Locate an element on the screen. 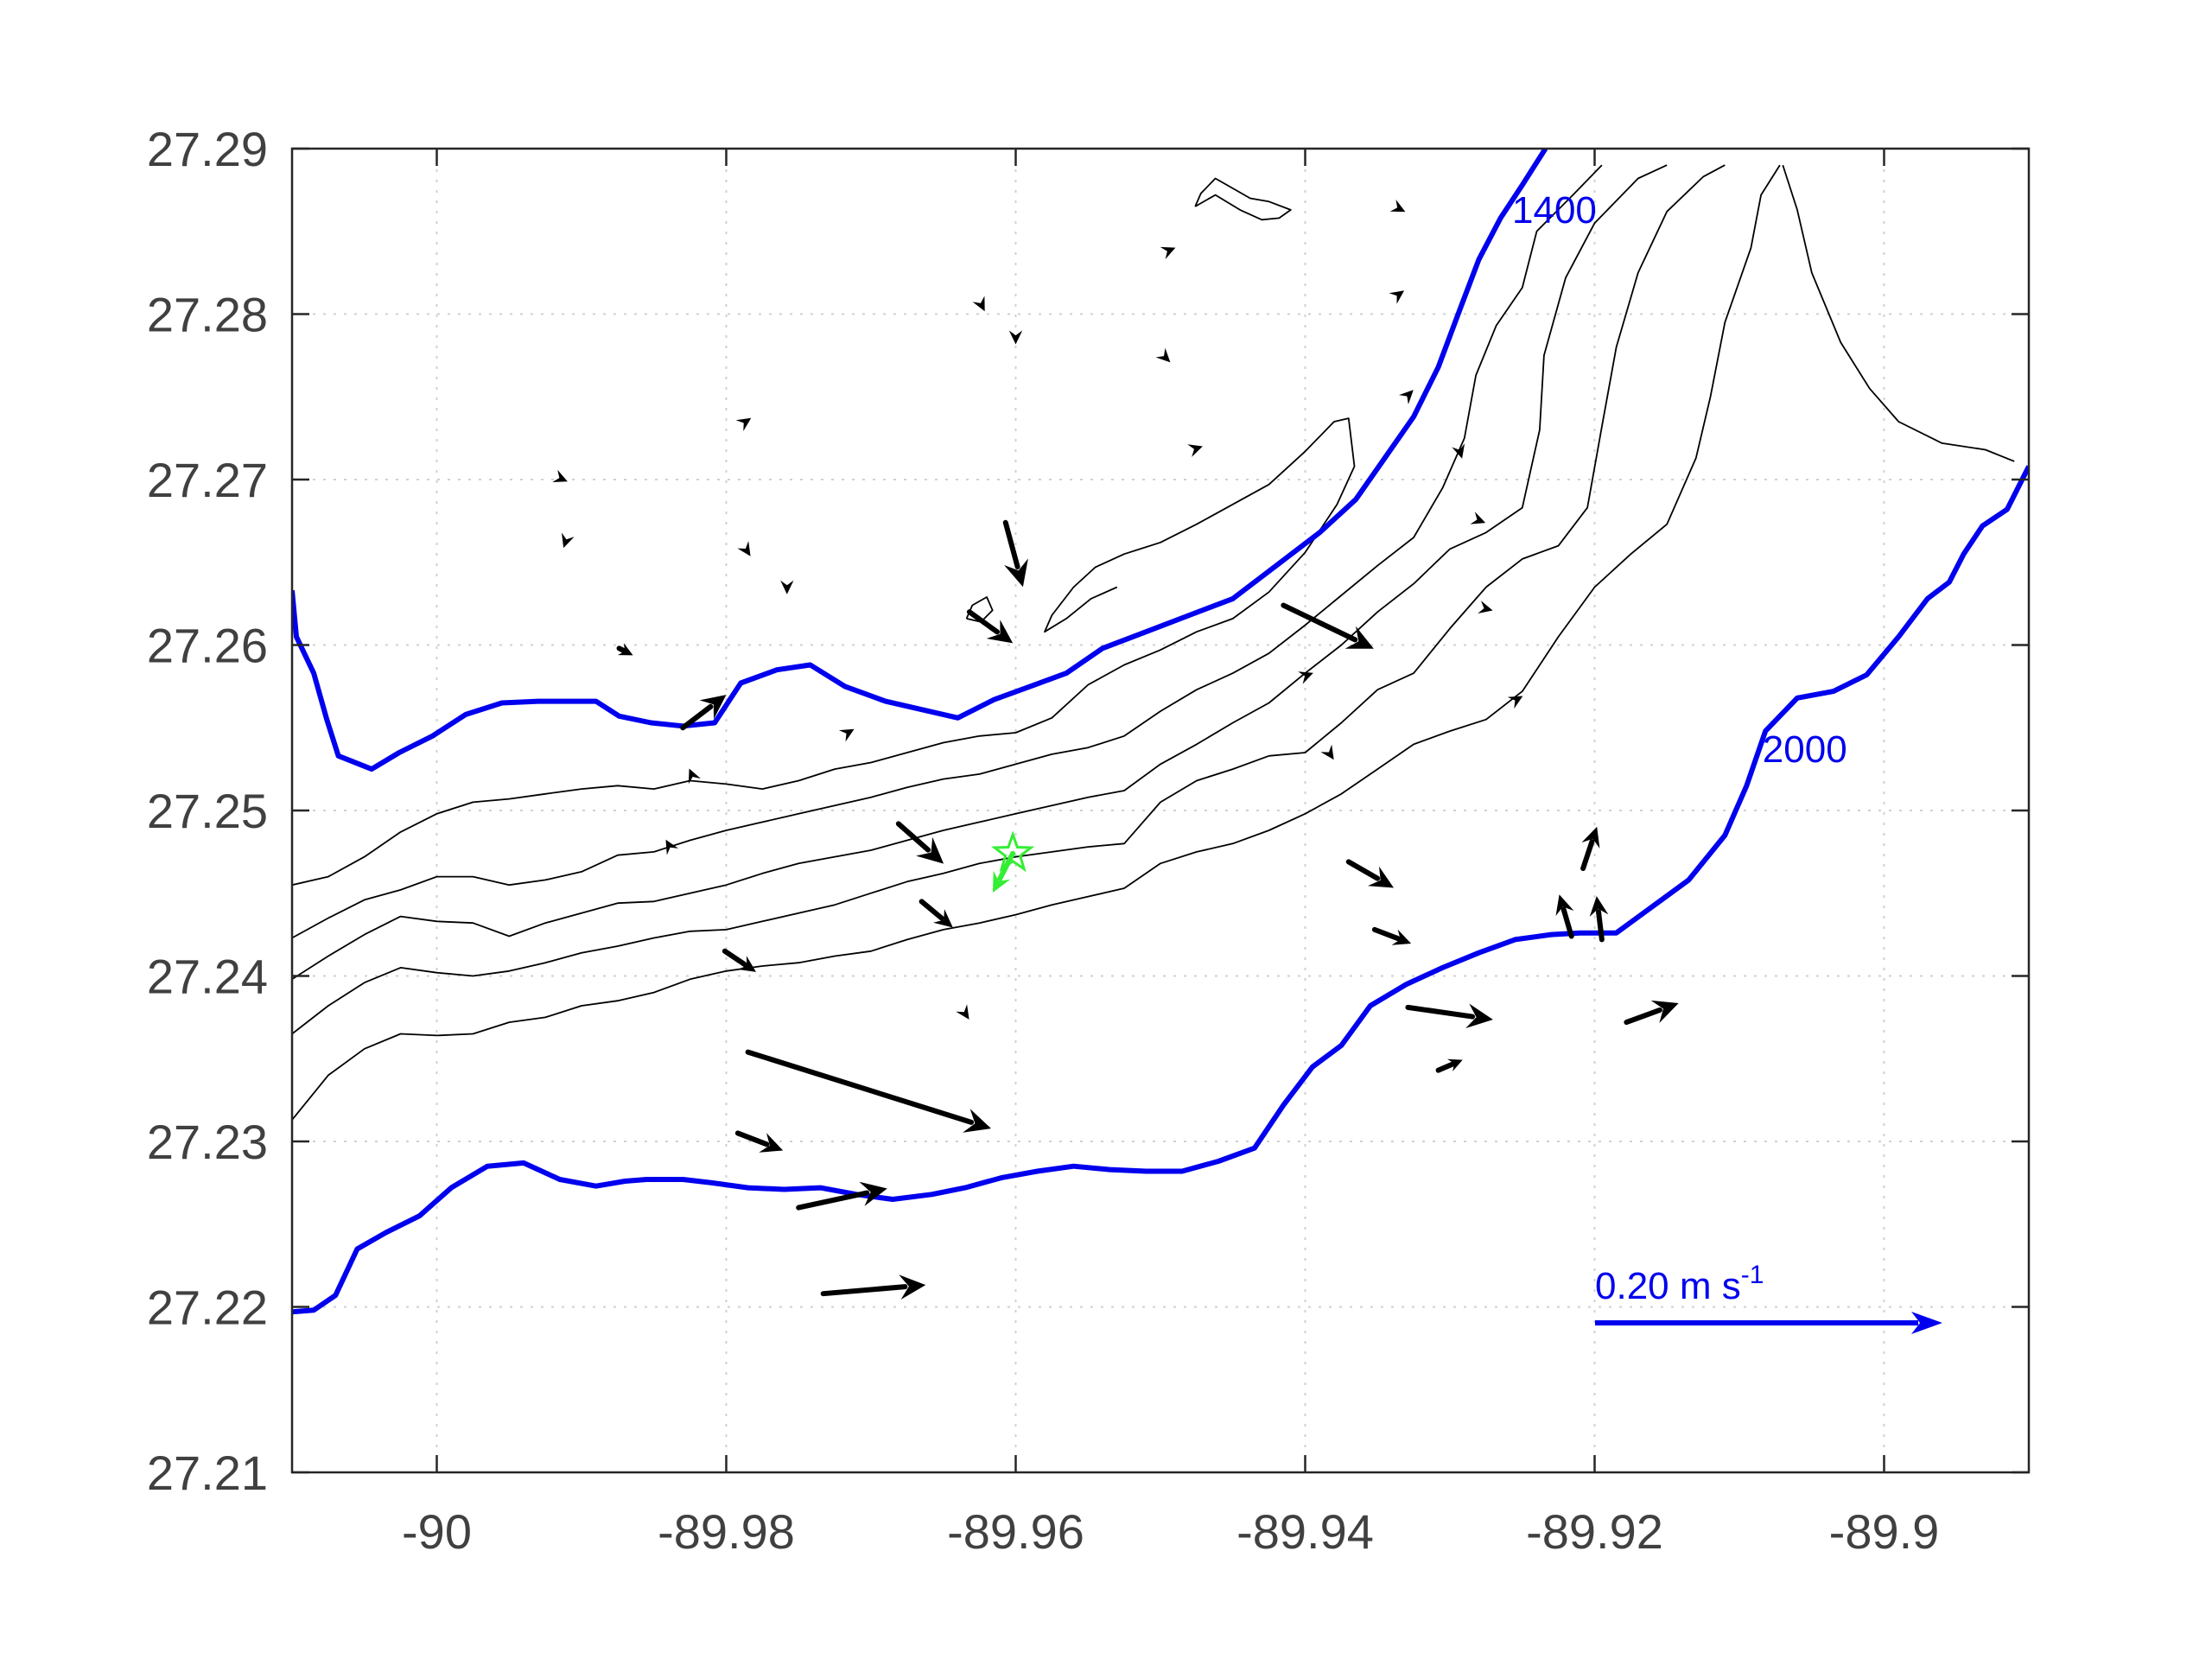 The image size is (2212, 1659). scale-arrow-head is located at coordinates (1927, 1323).